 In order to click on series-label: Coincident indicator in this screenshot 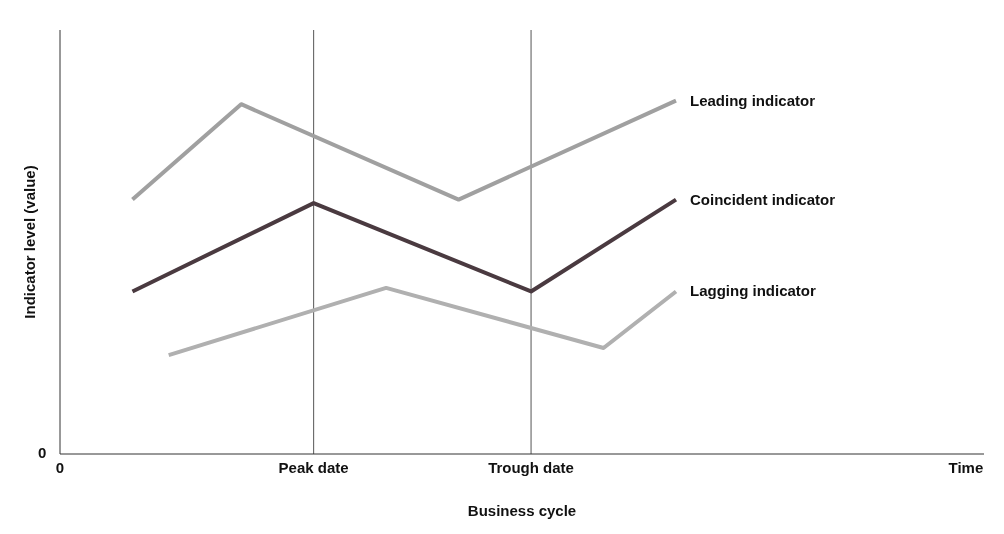, I will do `click(763, 199)`.